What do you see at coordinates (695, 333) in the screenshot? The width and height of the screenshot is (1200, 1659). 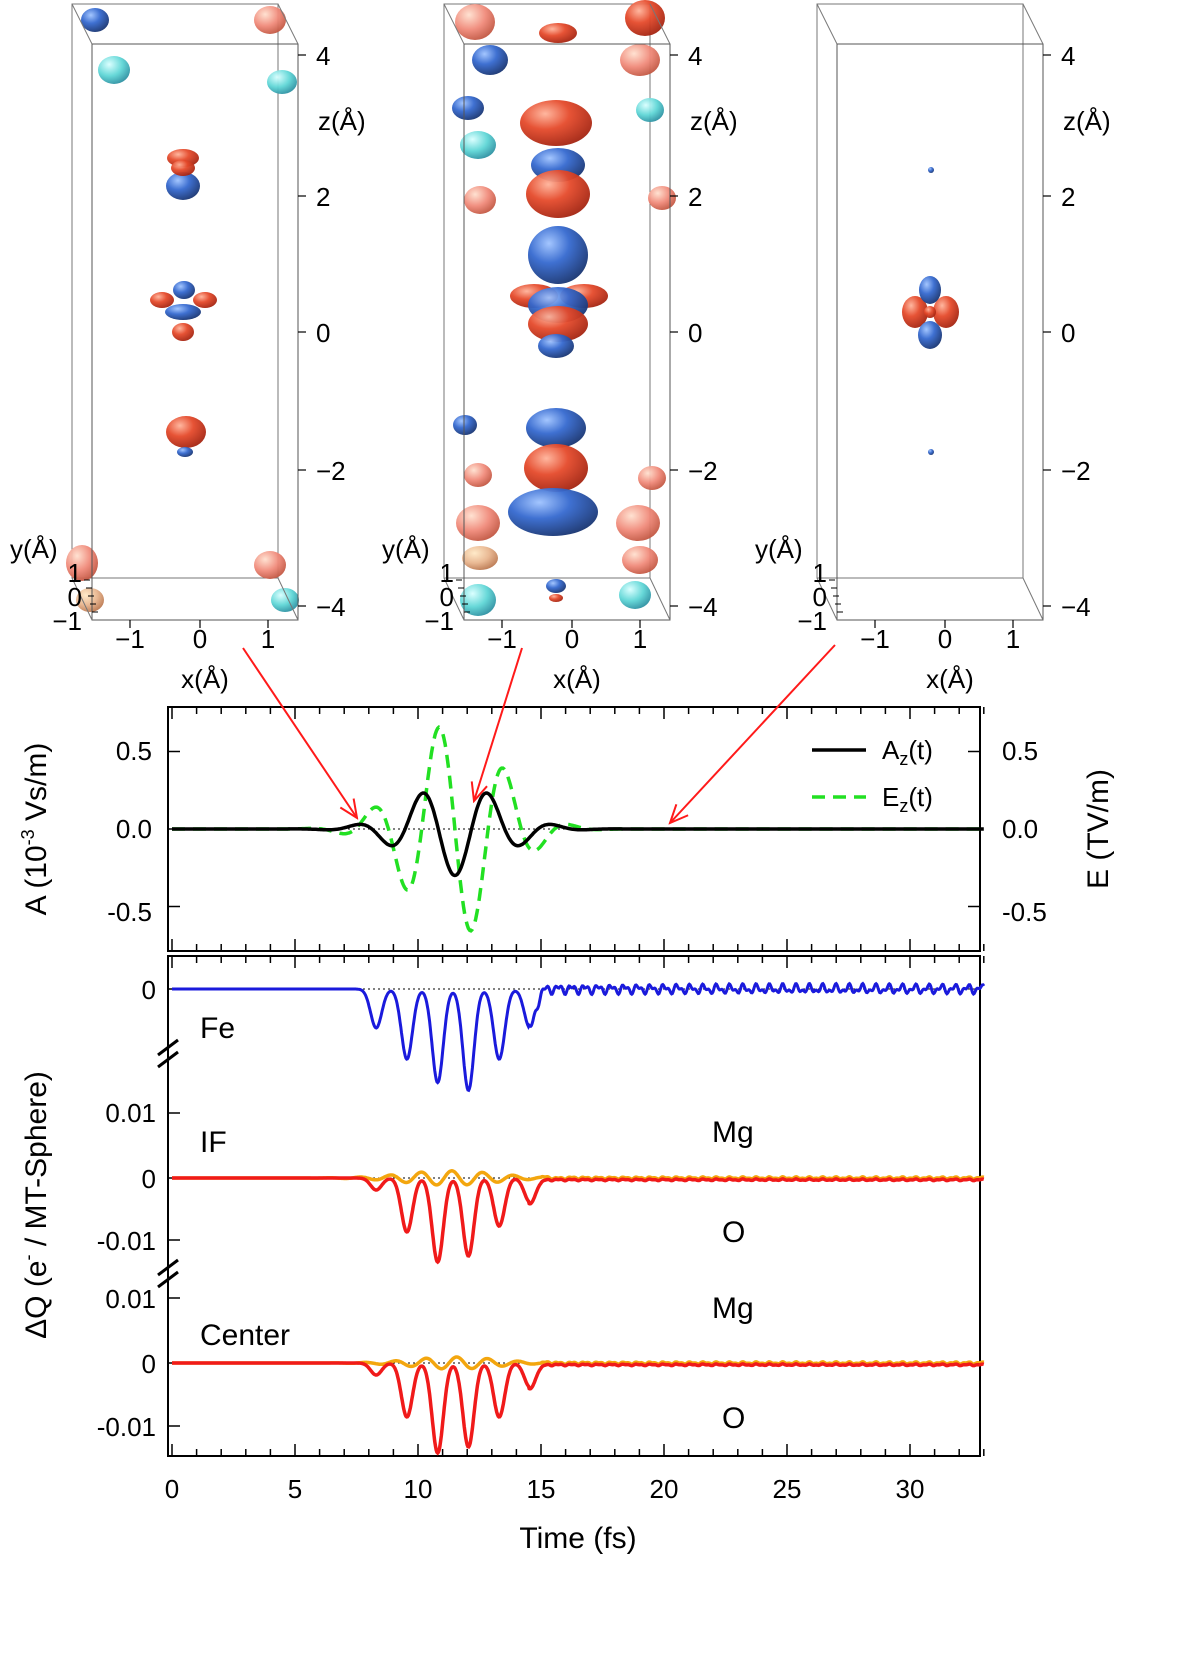 I see `z-tick-label: 0` at bounding box center [695, 333].